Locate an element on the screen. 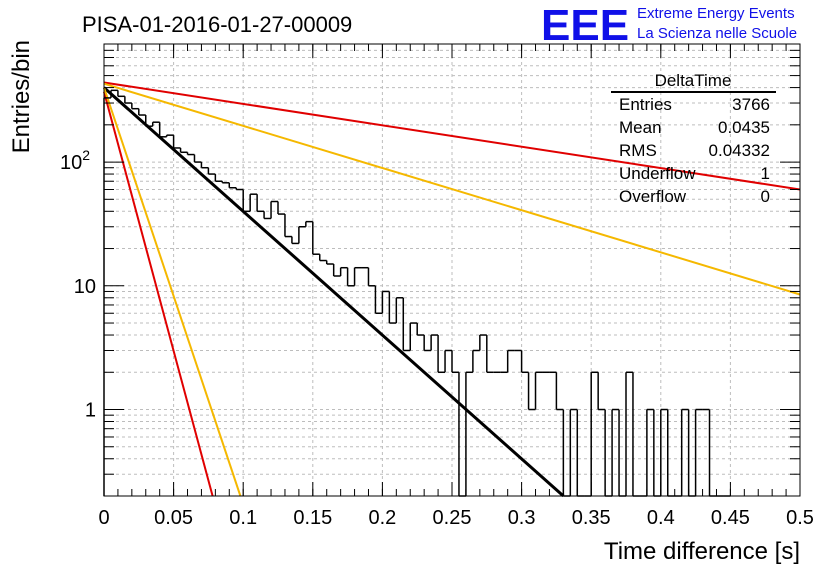  x-tick-label: 0.45 is located at coordinates (730, 518).